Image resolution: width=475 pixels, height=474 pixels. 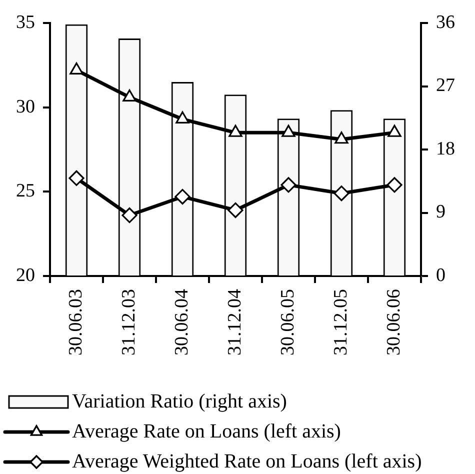 I want to click on x-tick-label: 30.06.03, so click(x=75, y=322).